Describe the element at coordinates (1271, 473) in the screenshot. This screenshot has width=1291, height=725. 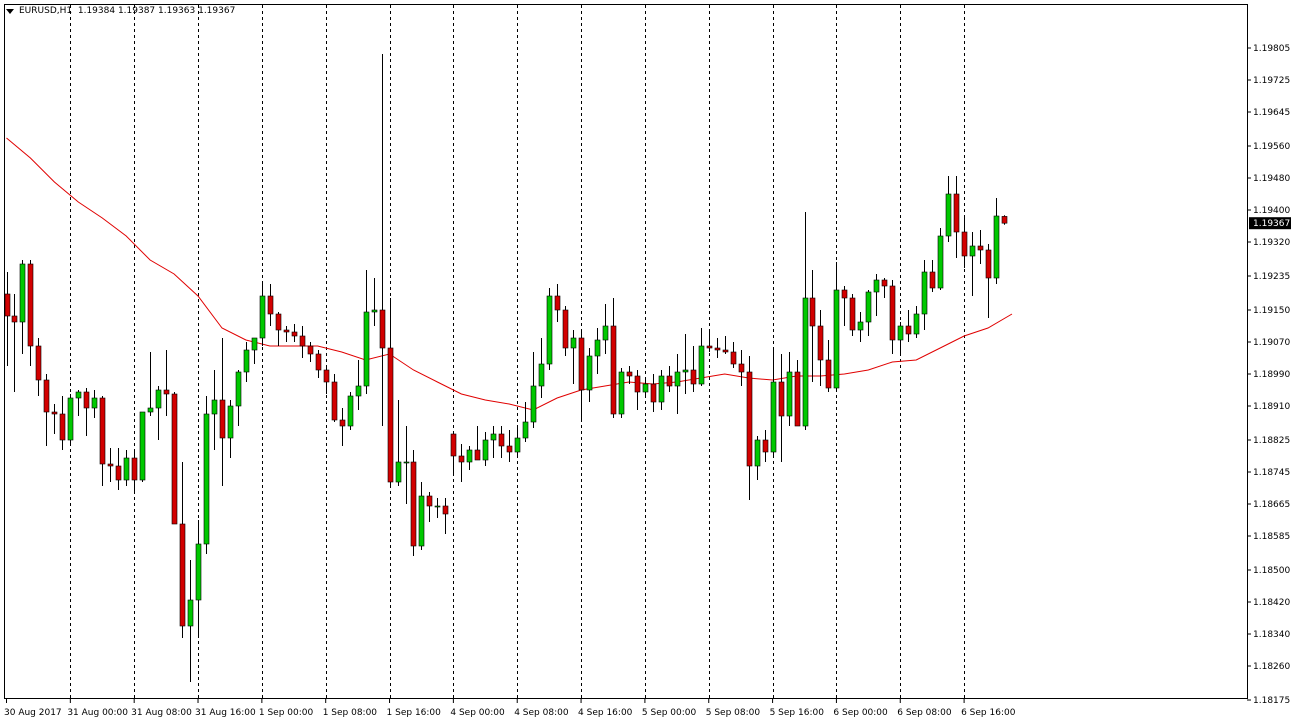
I see `y-tick-label: 1.18745` at that location.